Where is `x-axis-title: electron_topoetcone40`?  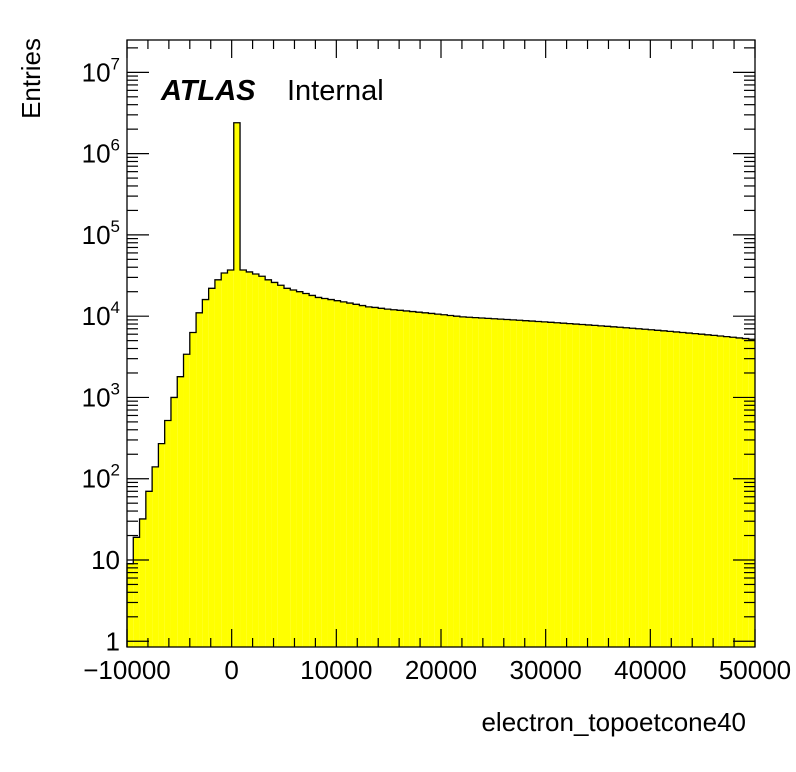 x-axis-title: electron_topoetcone40 is located at coordinates (613, 722).